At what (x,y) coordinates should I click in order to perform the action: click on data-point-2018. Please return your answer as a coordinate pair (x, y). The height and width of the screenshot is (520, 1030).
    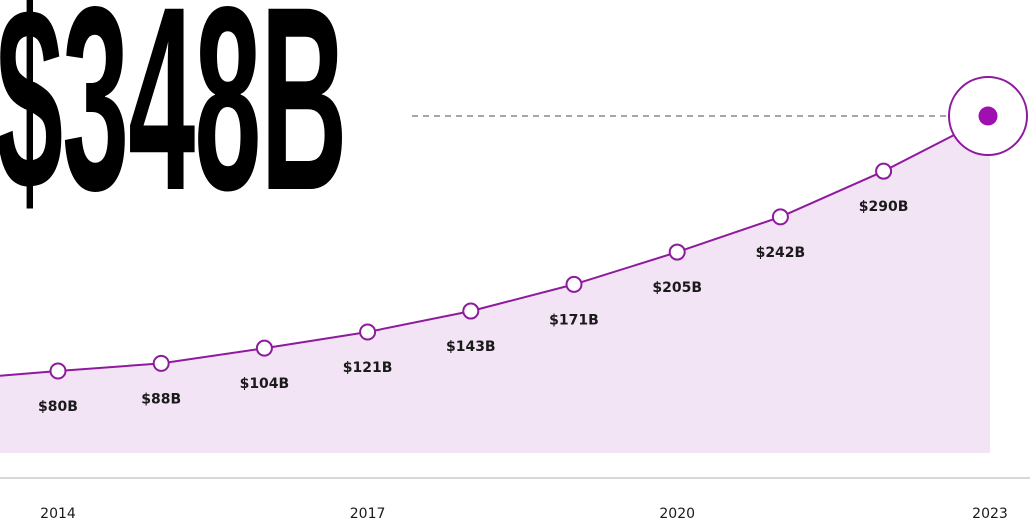
    Looking at the image, I should click on (471, 311).